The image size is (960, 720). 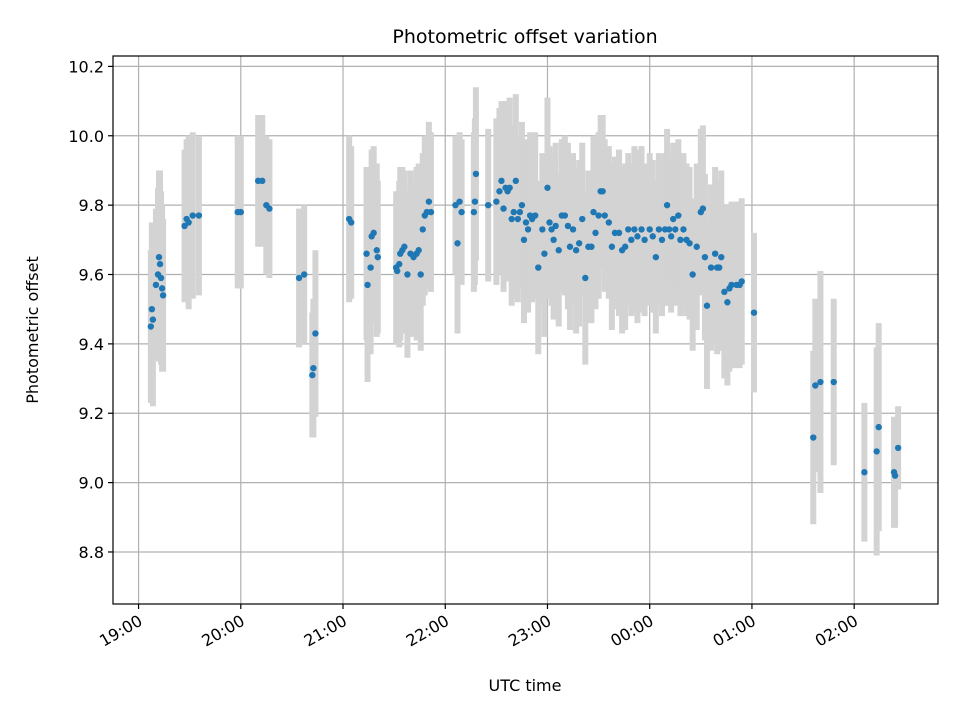 What do you see at coordinates (525, 685) in the screenshot?
I see `x-axis-title: UTC time` at bounding box center [525, 685].